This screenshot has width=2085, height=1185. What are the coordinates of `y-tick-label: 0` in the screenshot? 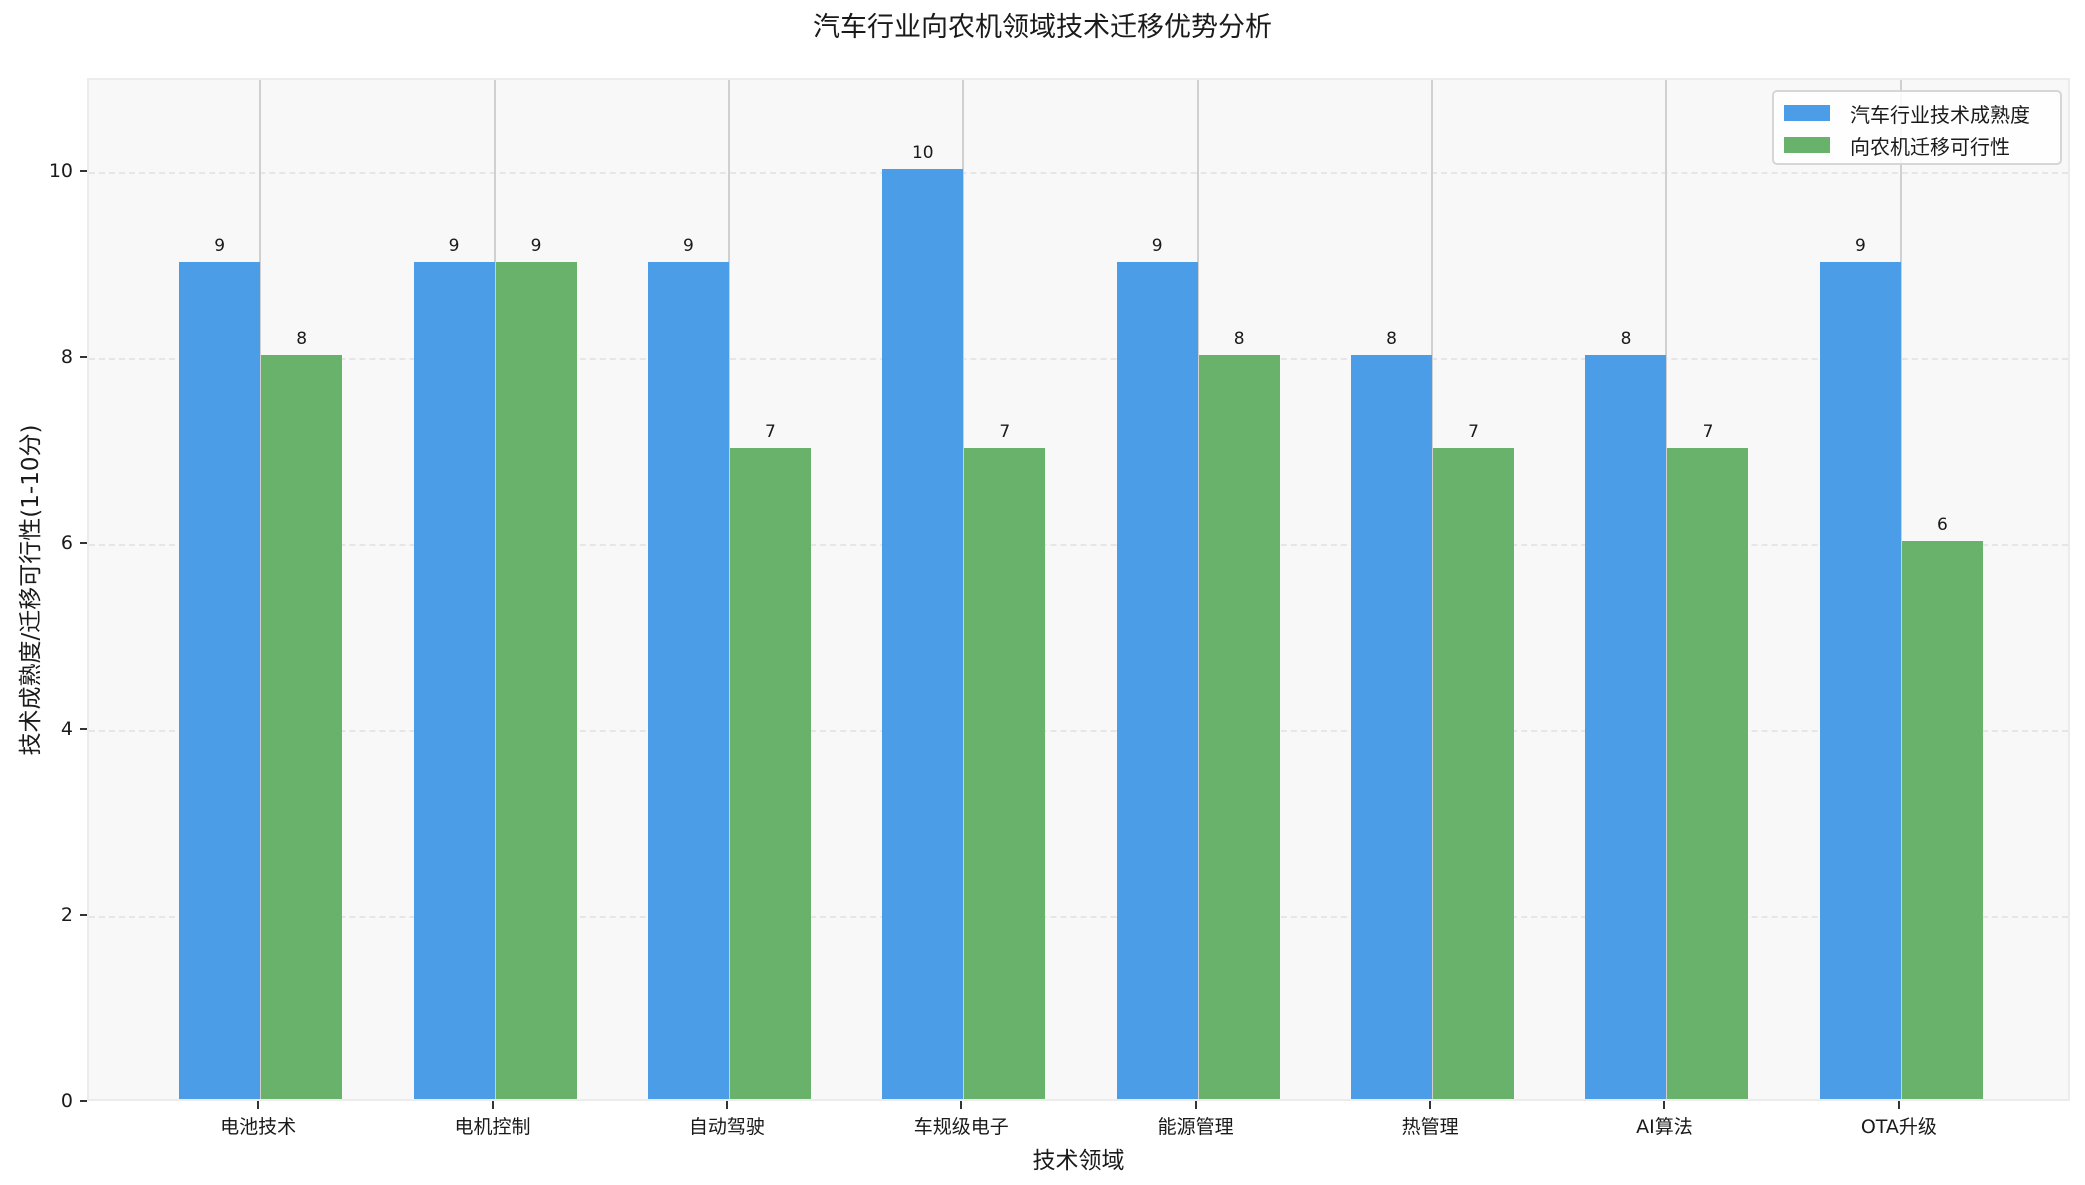 It's located at (66, 1101).